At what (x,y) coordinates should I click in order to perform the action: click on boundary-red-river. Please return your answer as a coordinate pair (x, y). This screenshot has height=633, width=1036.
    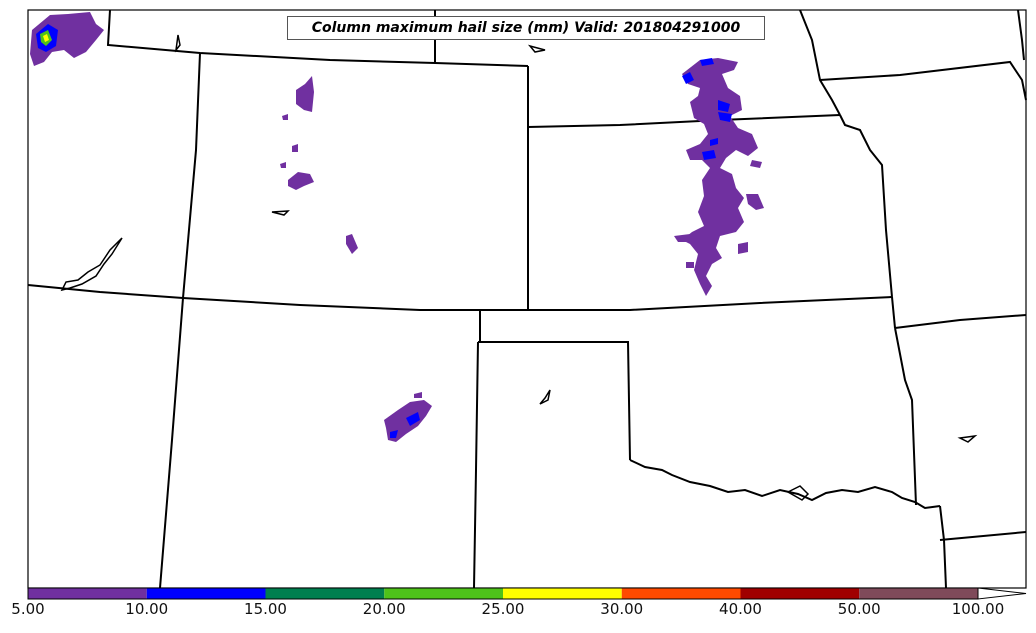
    Looking at the image, I should click on (785, 484).